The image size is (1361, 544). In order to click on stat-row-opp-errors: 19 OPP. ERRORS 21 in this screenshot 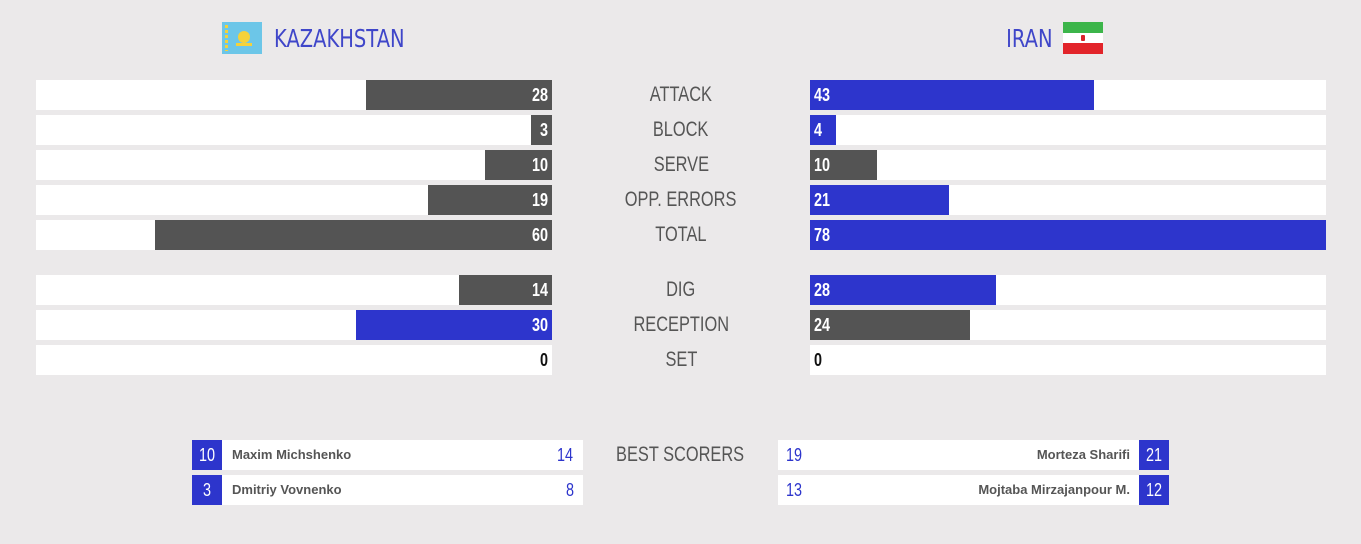, I will do `click(681, 200)`.